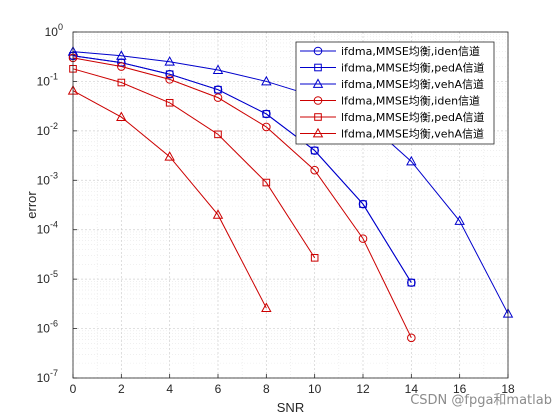  I want to click on x-tick-label: 18, so click(508, 389).